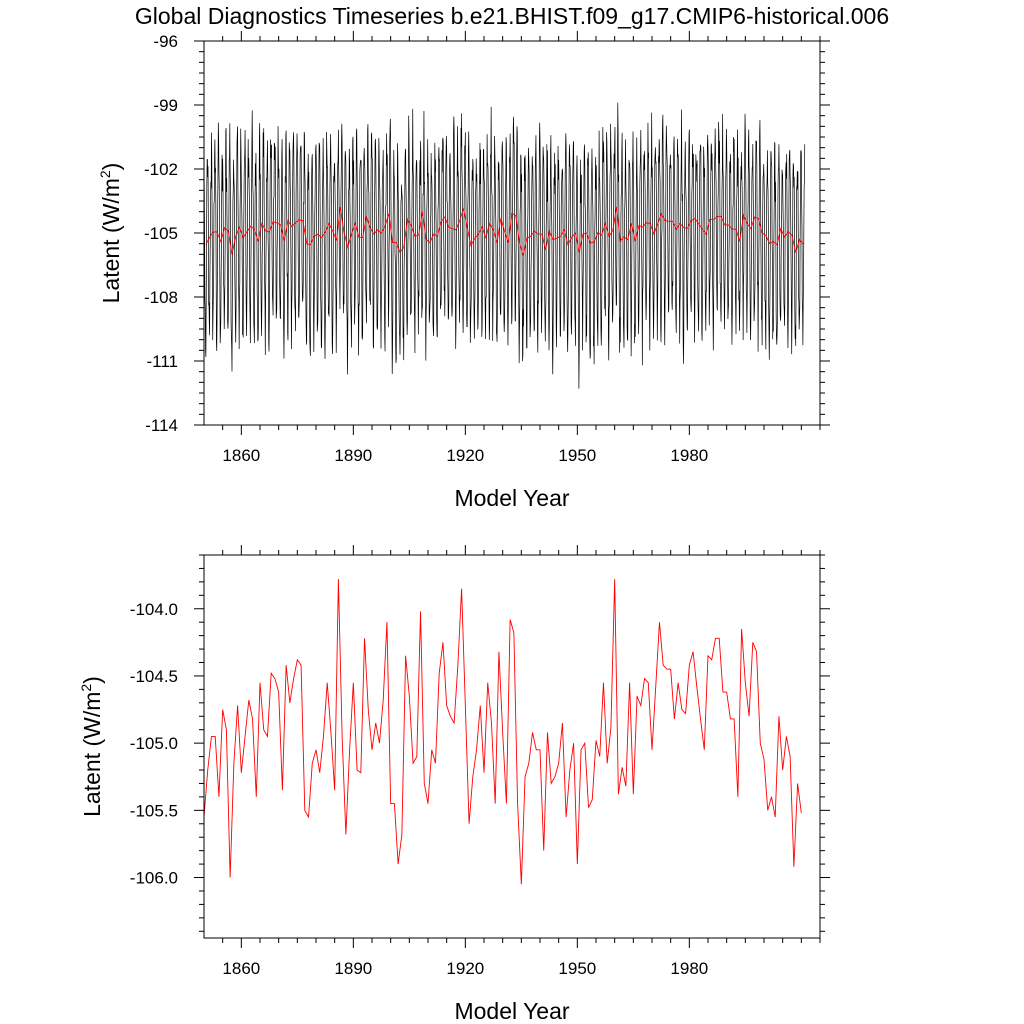 The width and height of the screenshot is (1024, 1024). What do you see at coordinates (161, 297) in the screenshot?
I see `y-tick-label: -108` at bounding box center [161, 297].